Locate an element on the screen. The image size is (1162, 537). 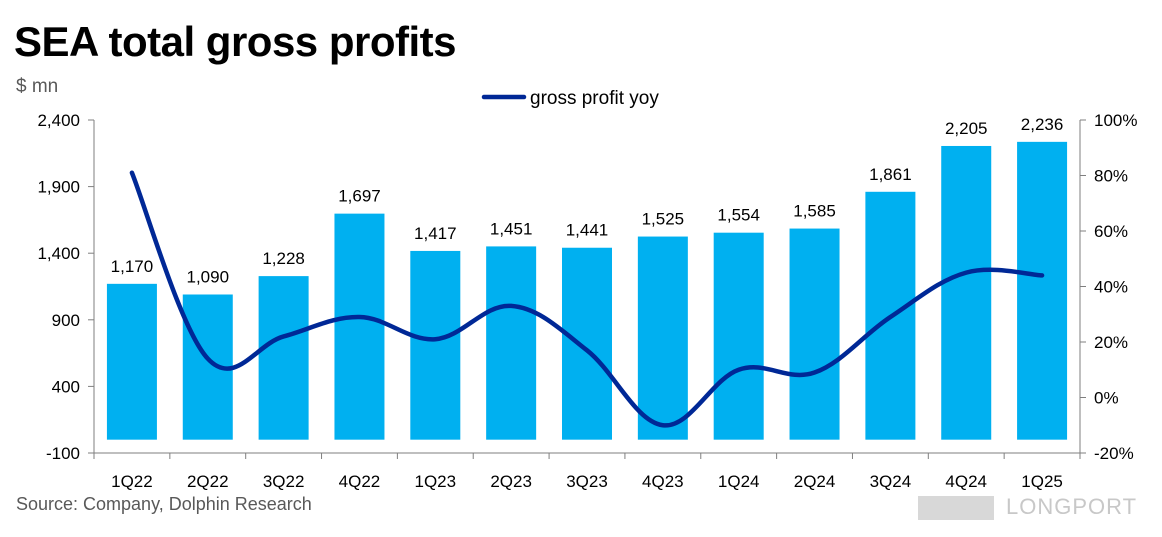
brand-logo-icon is located at coordinates (956, 508).